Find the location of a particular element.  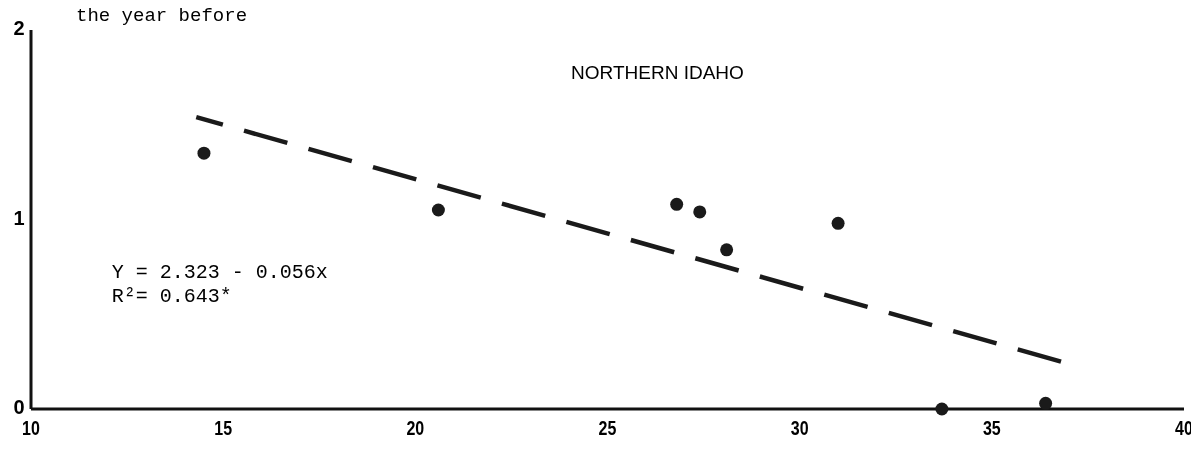

x-tick-label: 15 is located at coordinates (223, 428).